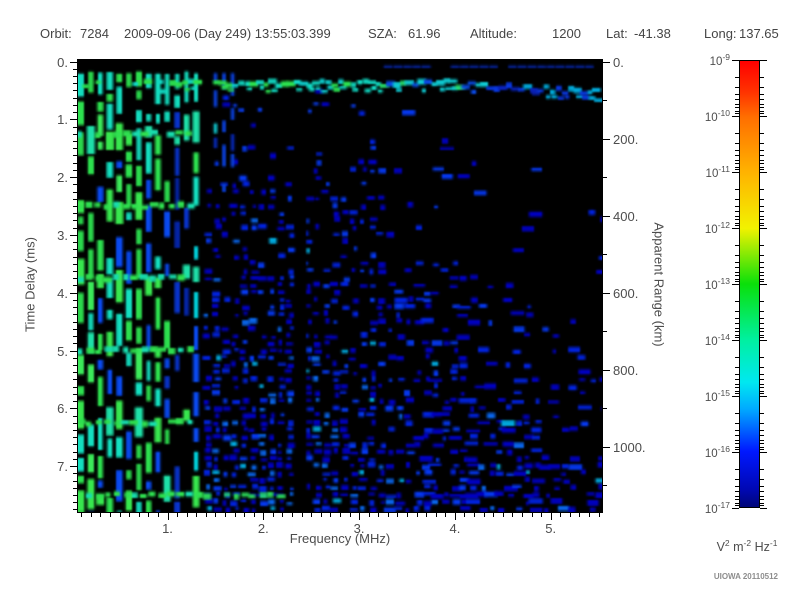 This screenshot has height=600, width=800. What do you see at coordinates (606, 293) in the screenshot?
I see `y-right-major-tick` at bounding box center [606, 293].